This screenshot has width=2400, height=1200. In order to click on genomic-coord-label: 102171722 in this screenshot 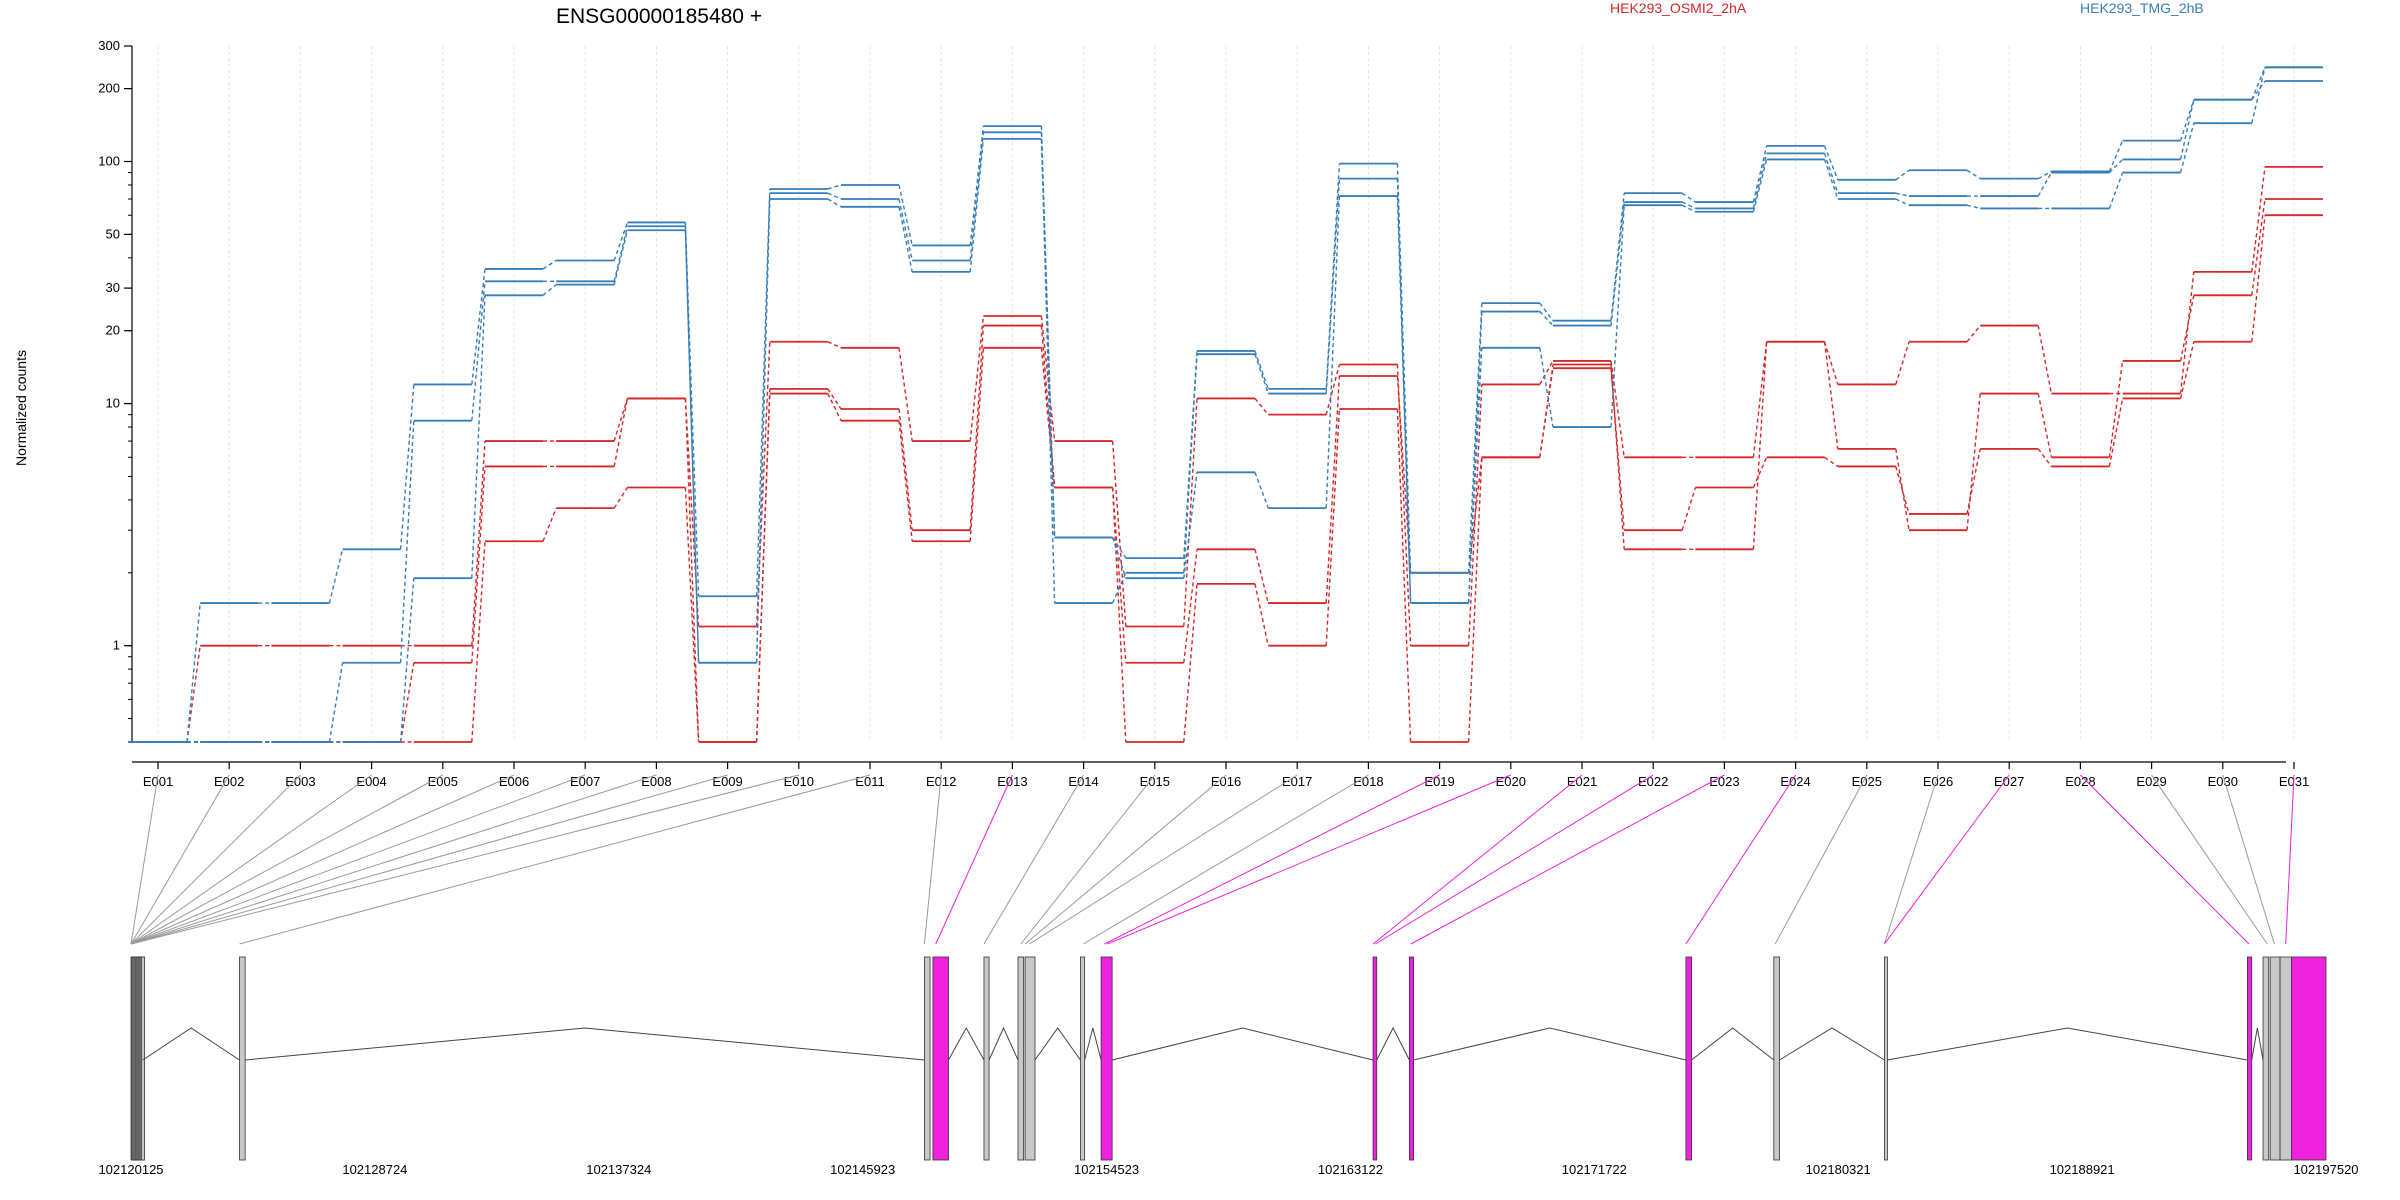, I will do `click(1594, 1169)`.